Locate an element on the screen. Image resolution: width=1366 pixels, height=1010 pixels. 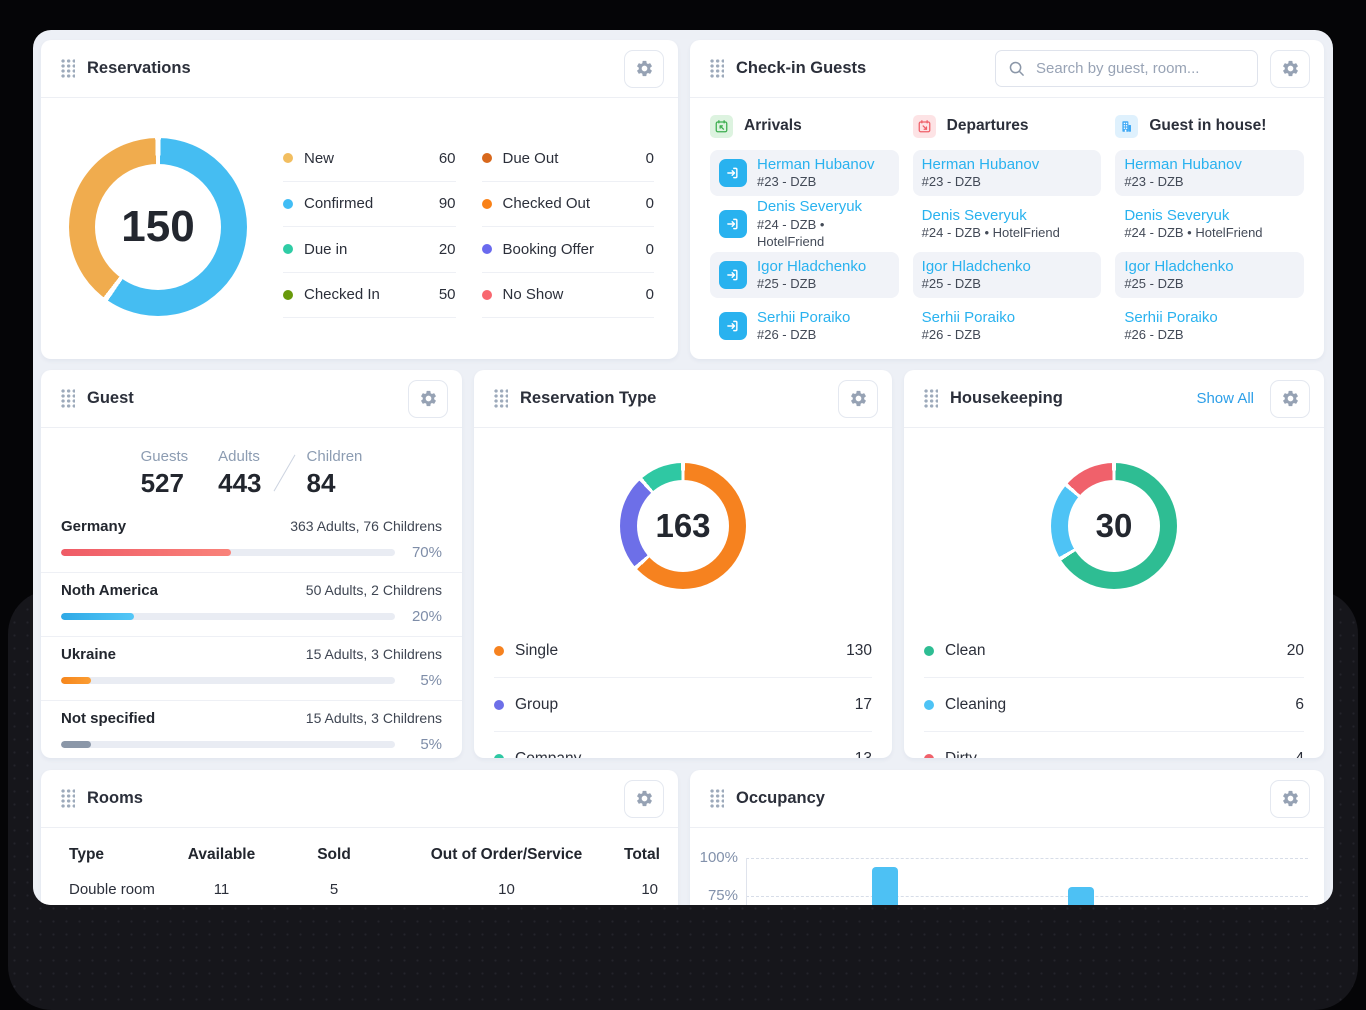
stat-value: 84 is located at coordinates (321, 483).